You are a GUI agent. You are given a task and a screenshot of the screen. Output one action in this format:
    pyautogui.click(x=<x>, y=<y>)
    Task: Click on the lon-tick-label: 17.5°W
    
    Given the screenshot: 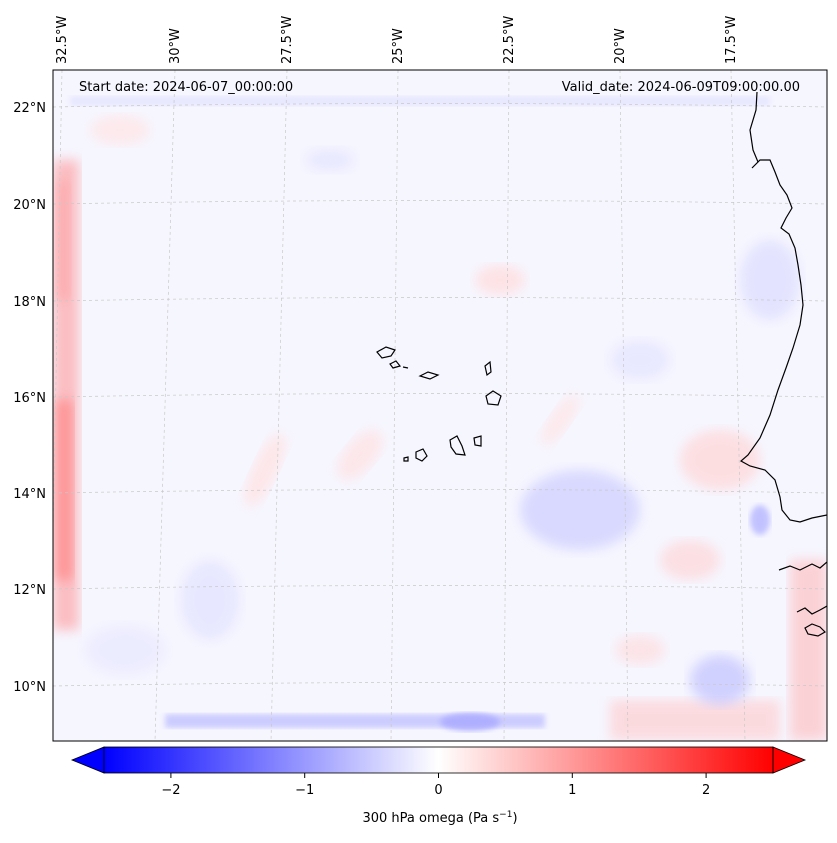 What is the action you would take?
    pyautogui.click(x=731, y=40)
    